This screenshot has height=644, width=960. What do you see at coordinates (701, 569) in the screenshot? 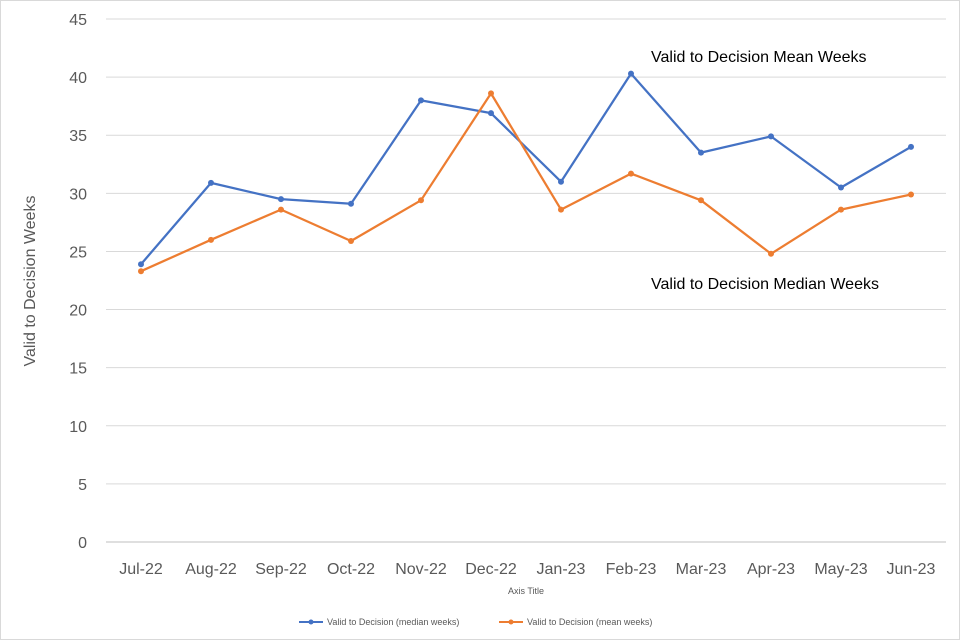
I see `x-tick-label: Mar-23` at bounding box center [701, 569].